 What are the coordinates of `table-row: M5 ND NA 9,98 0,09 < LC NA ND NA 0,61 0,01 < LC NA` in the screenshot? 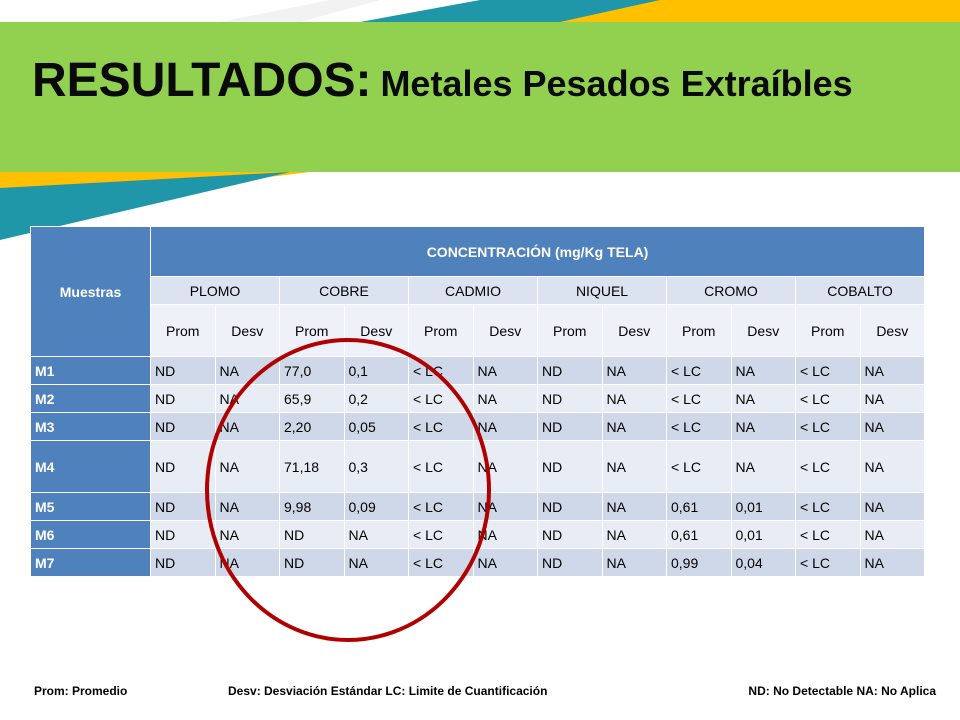 It's located at (478, 506).